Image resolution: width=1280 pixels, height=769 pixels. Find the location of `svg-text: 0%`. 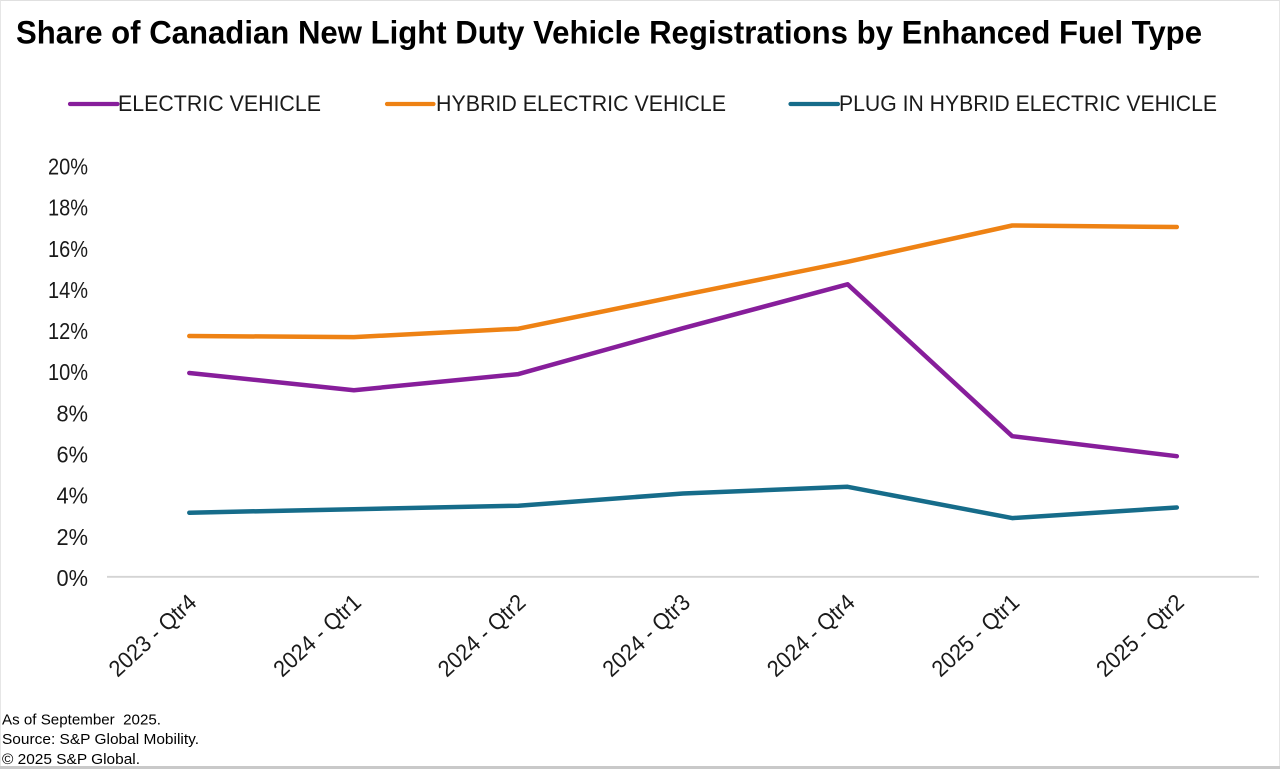

svg-text: 0% is located at coordinates (73, 578).